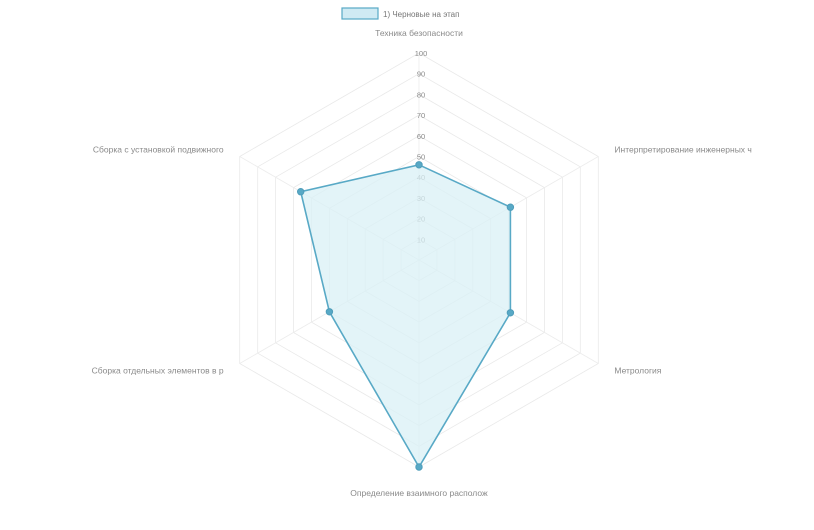  Describe the element at coordinates (421, 94) in the screenshot. I see `tick-label: 80` at that location.